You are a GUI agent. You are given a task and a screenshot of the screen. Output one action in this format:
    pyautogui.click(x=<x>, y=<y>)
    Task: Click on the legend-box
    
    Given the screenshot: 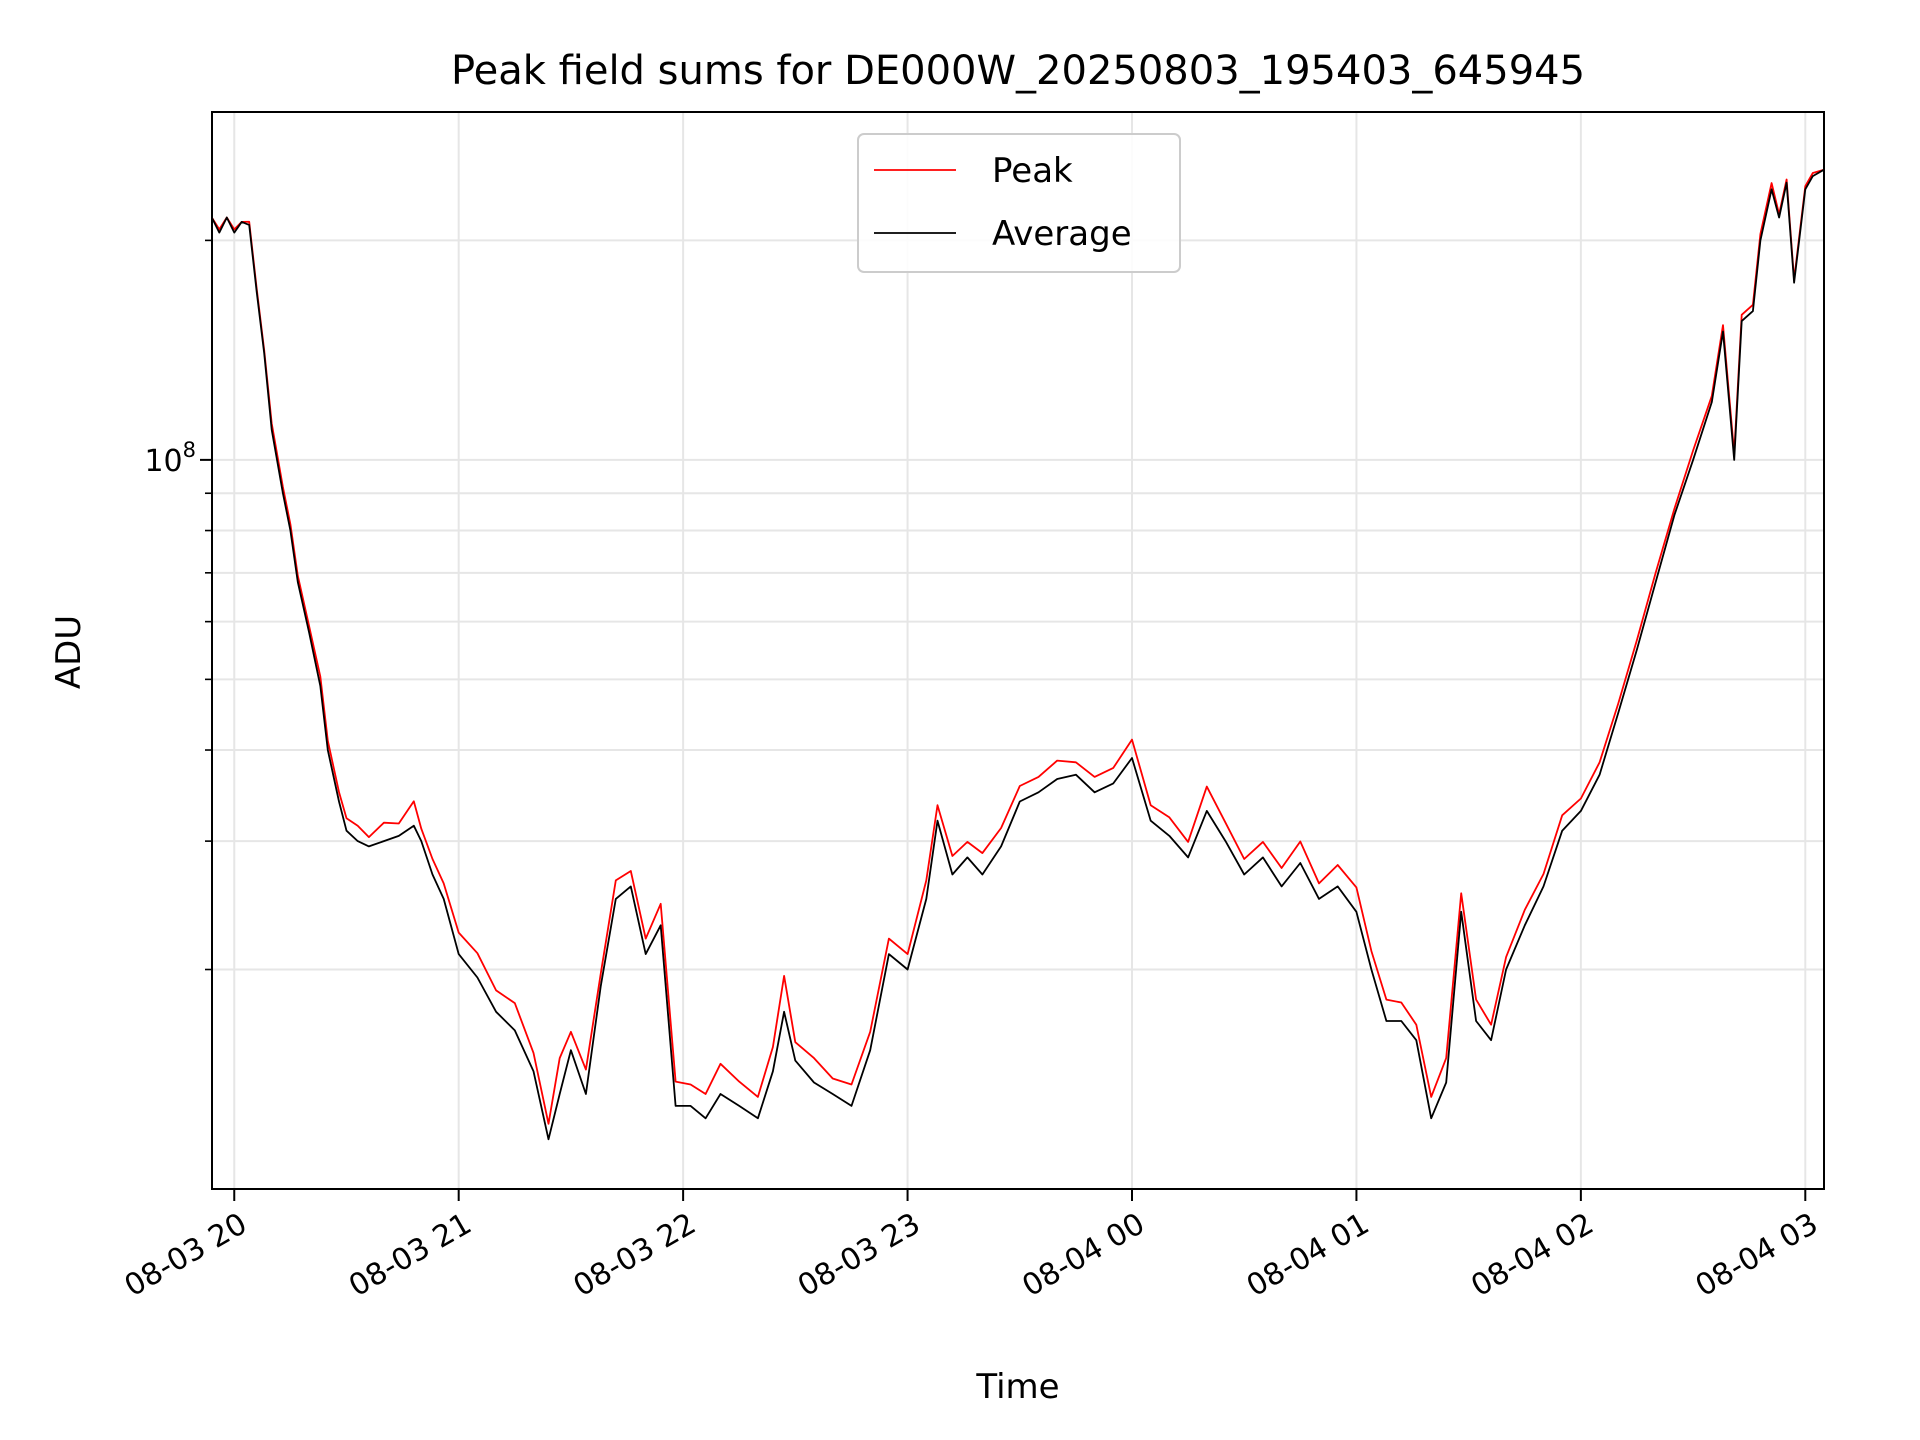 What is the action you would take?
    pyautogui.click(x=1019, y=203)
    